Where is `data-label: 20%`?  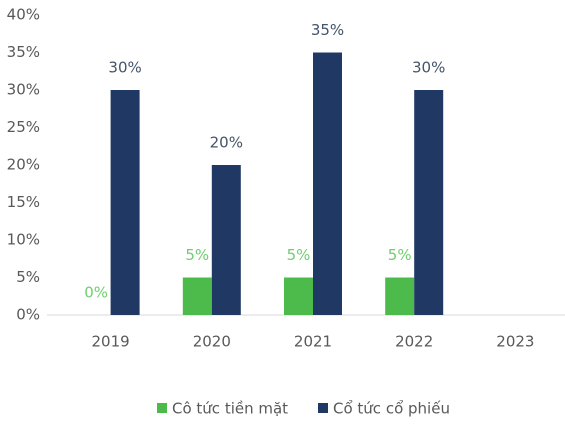 data-label: 20% is located at coordinates (226, 143).